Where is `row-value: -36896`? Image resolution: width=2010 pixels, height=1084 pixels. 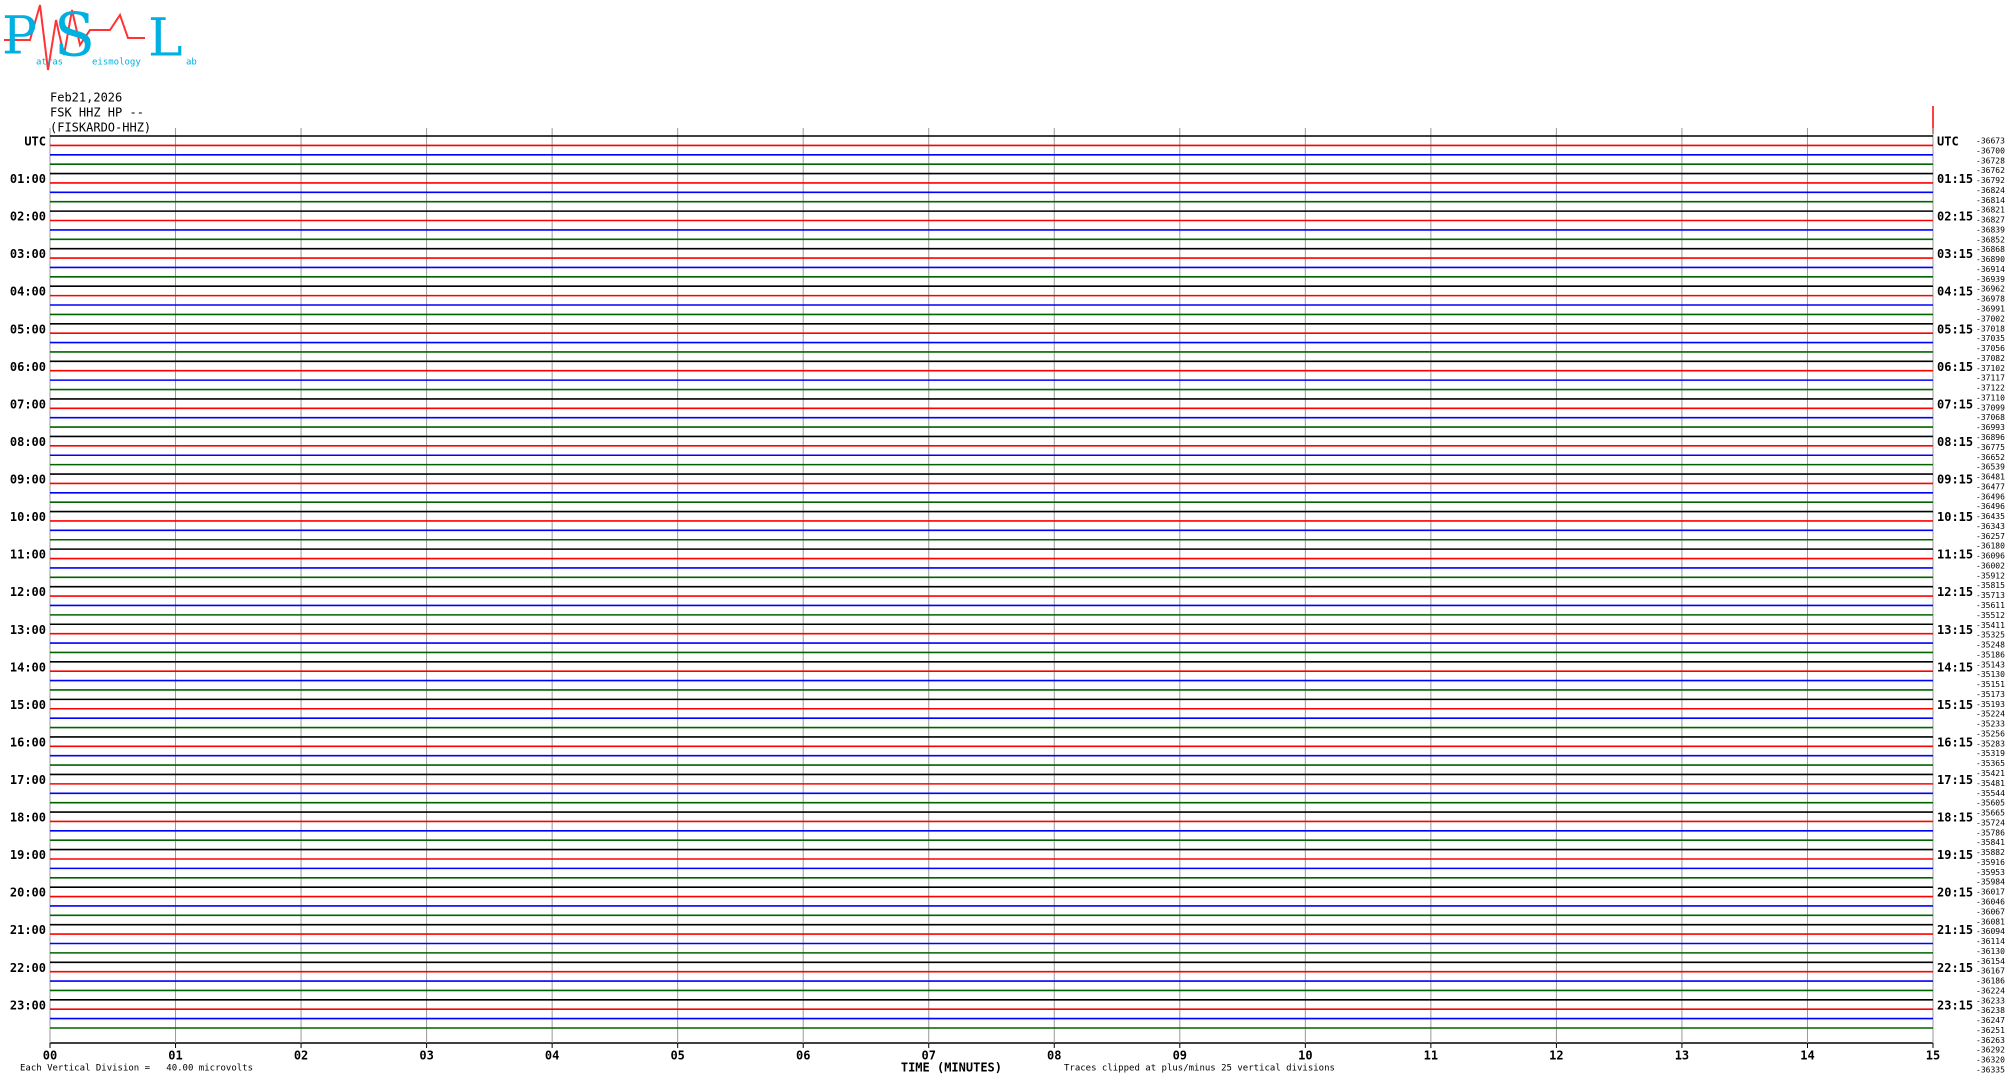
row-value: -36896 is located at coordinates (1990, 437).